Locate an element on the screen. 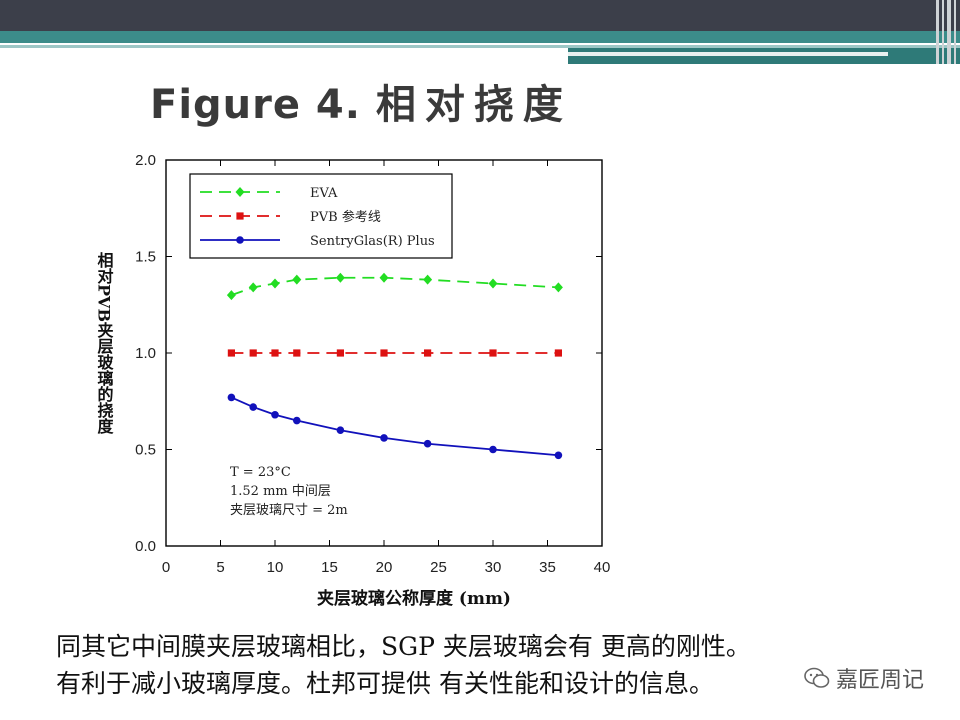 The image size is (960, 720). slide-title: Figure 4. 相对挠度 is located at coordinates (361, 101).